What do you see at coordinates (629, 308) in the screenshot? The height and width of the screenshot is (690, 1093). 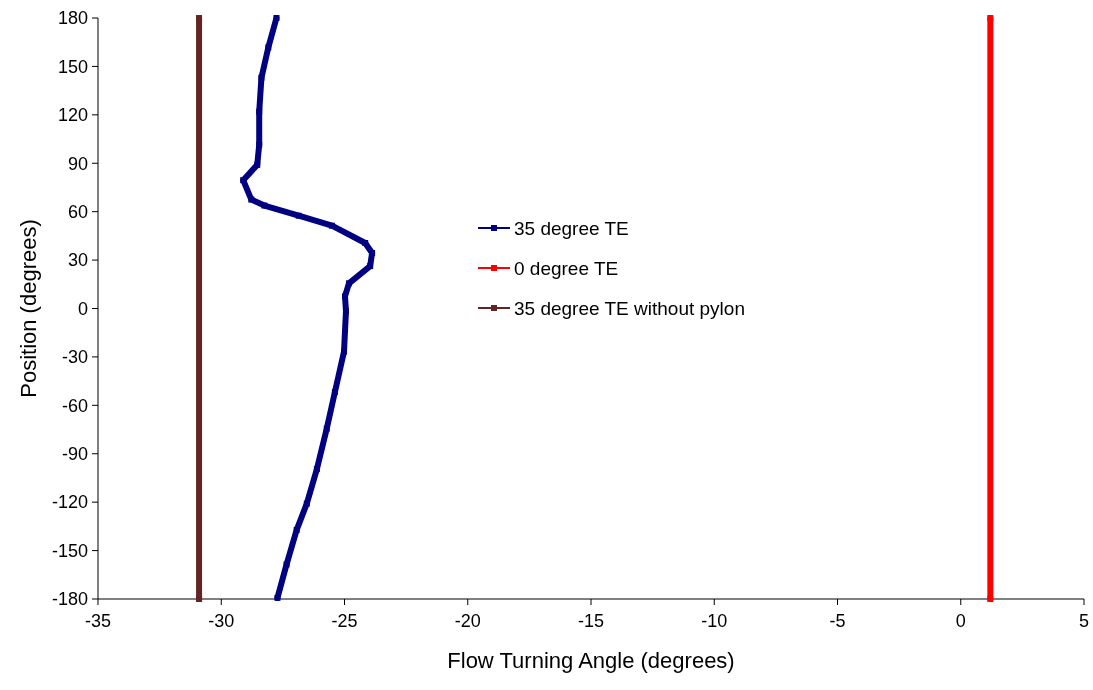 I see `legend-label: 35 degree TE without pylon` at bounding box center [629, 308].